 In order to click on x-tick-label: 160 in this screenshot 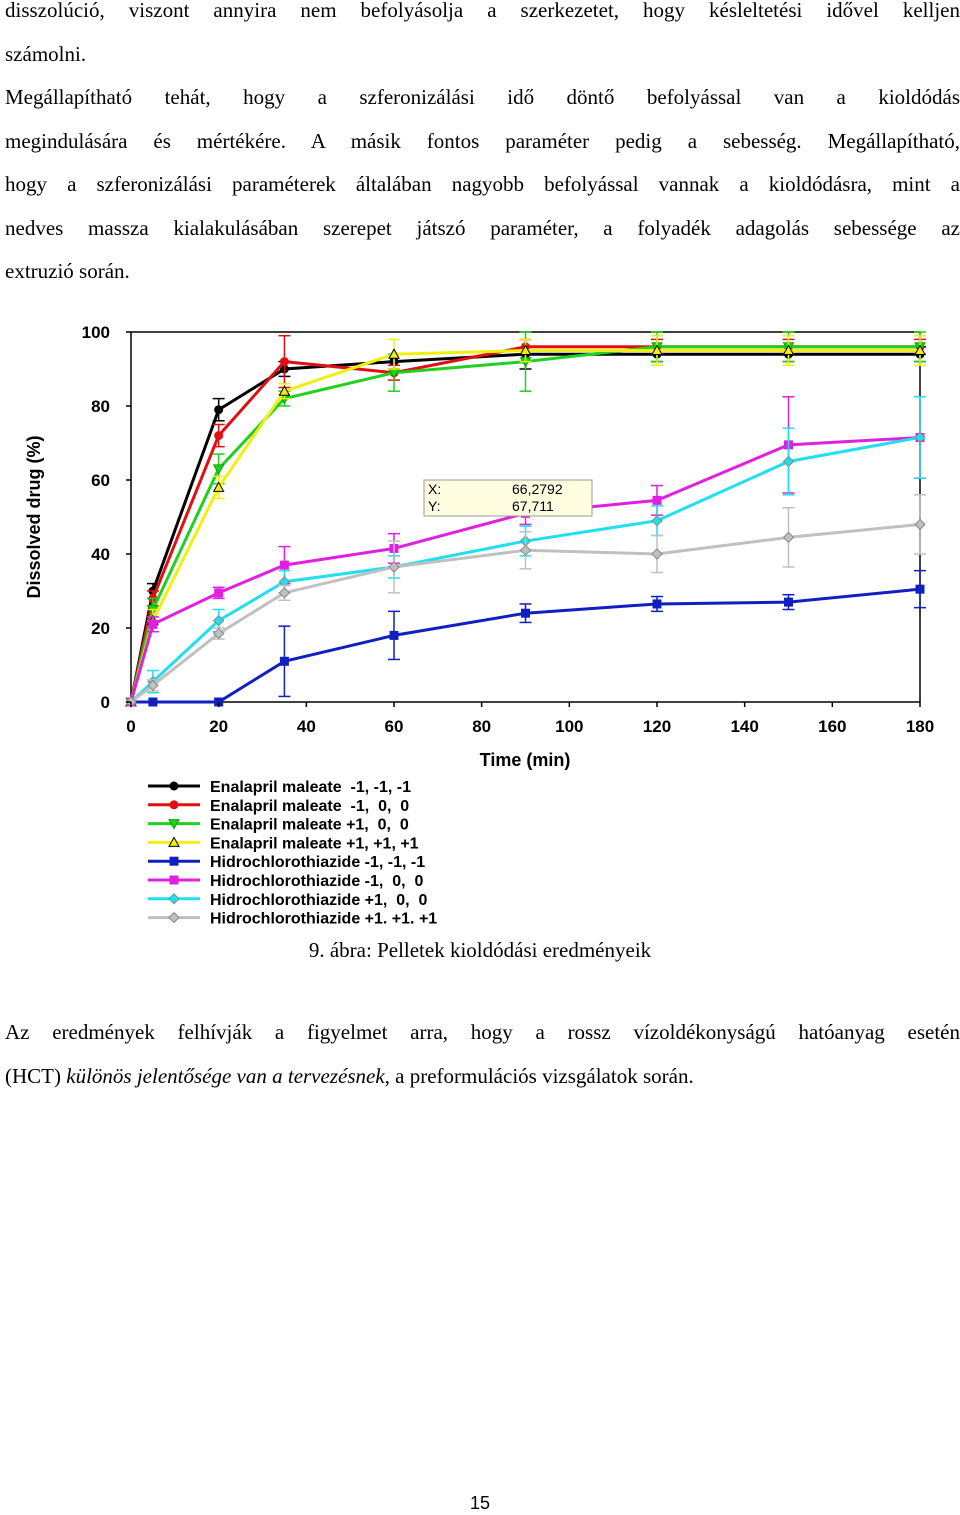, I will do `click(832, 726)`.